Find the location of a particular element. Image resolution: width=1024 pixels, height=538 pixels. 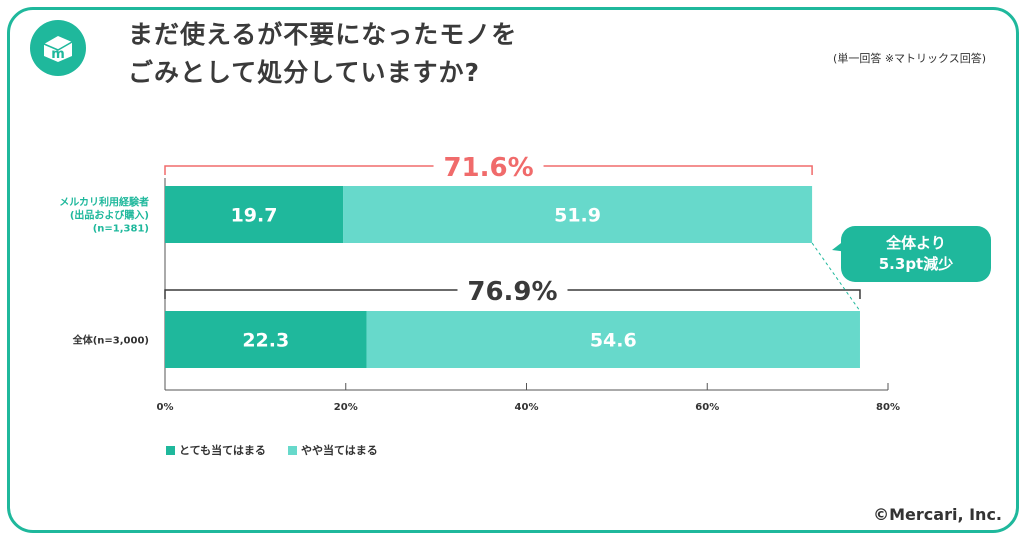

legend-swatch-somewhat is located at coordinates (292, 450).